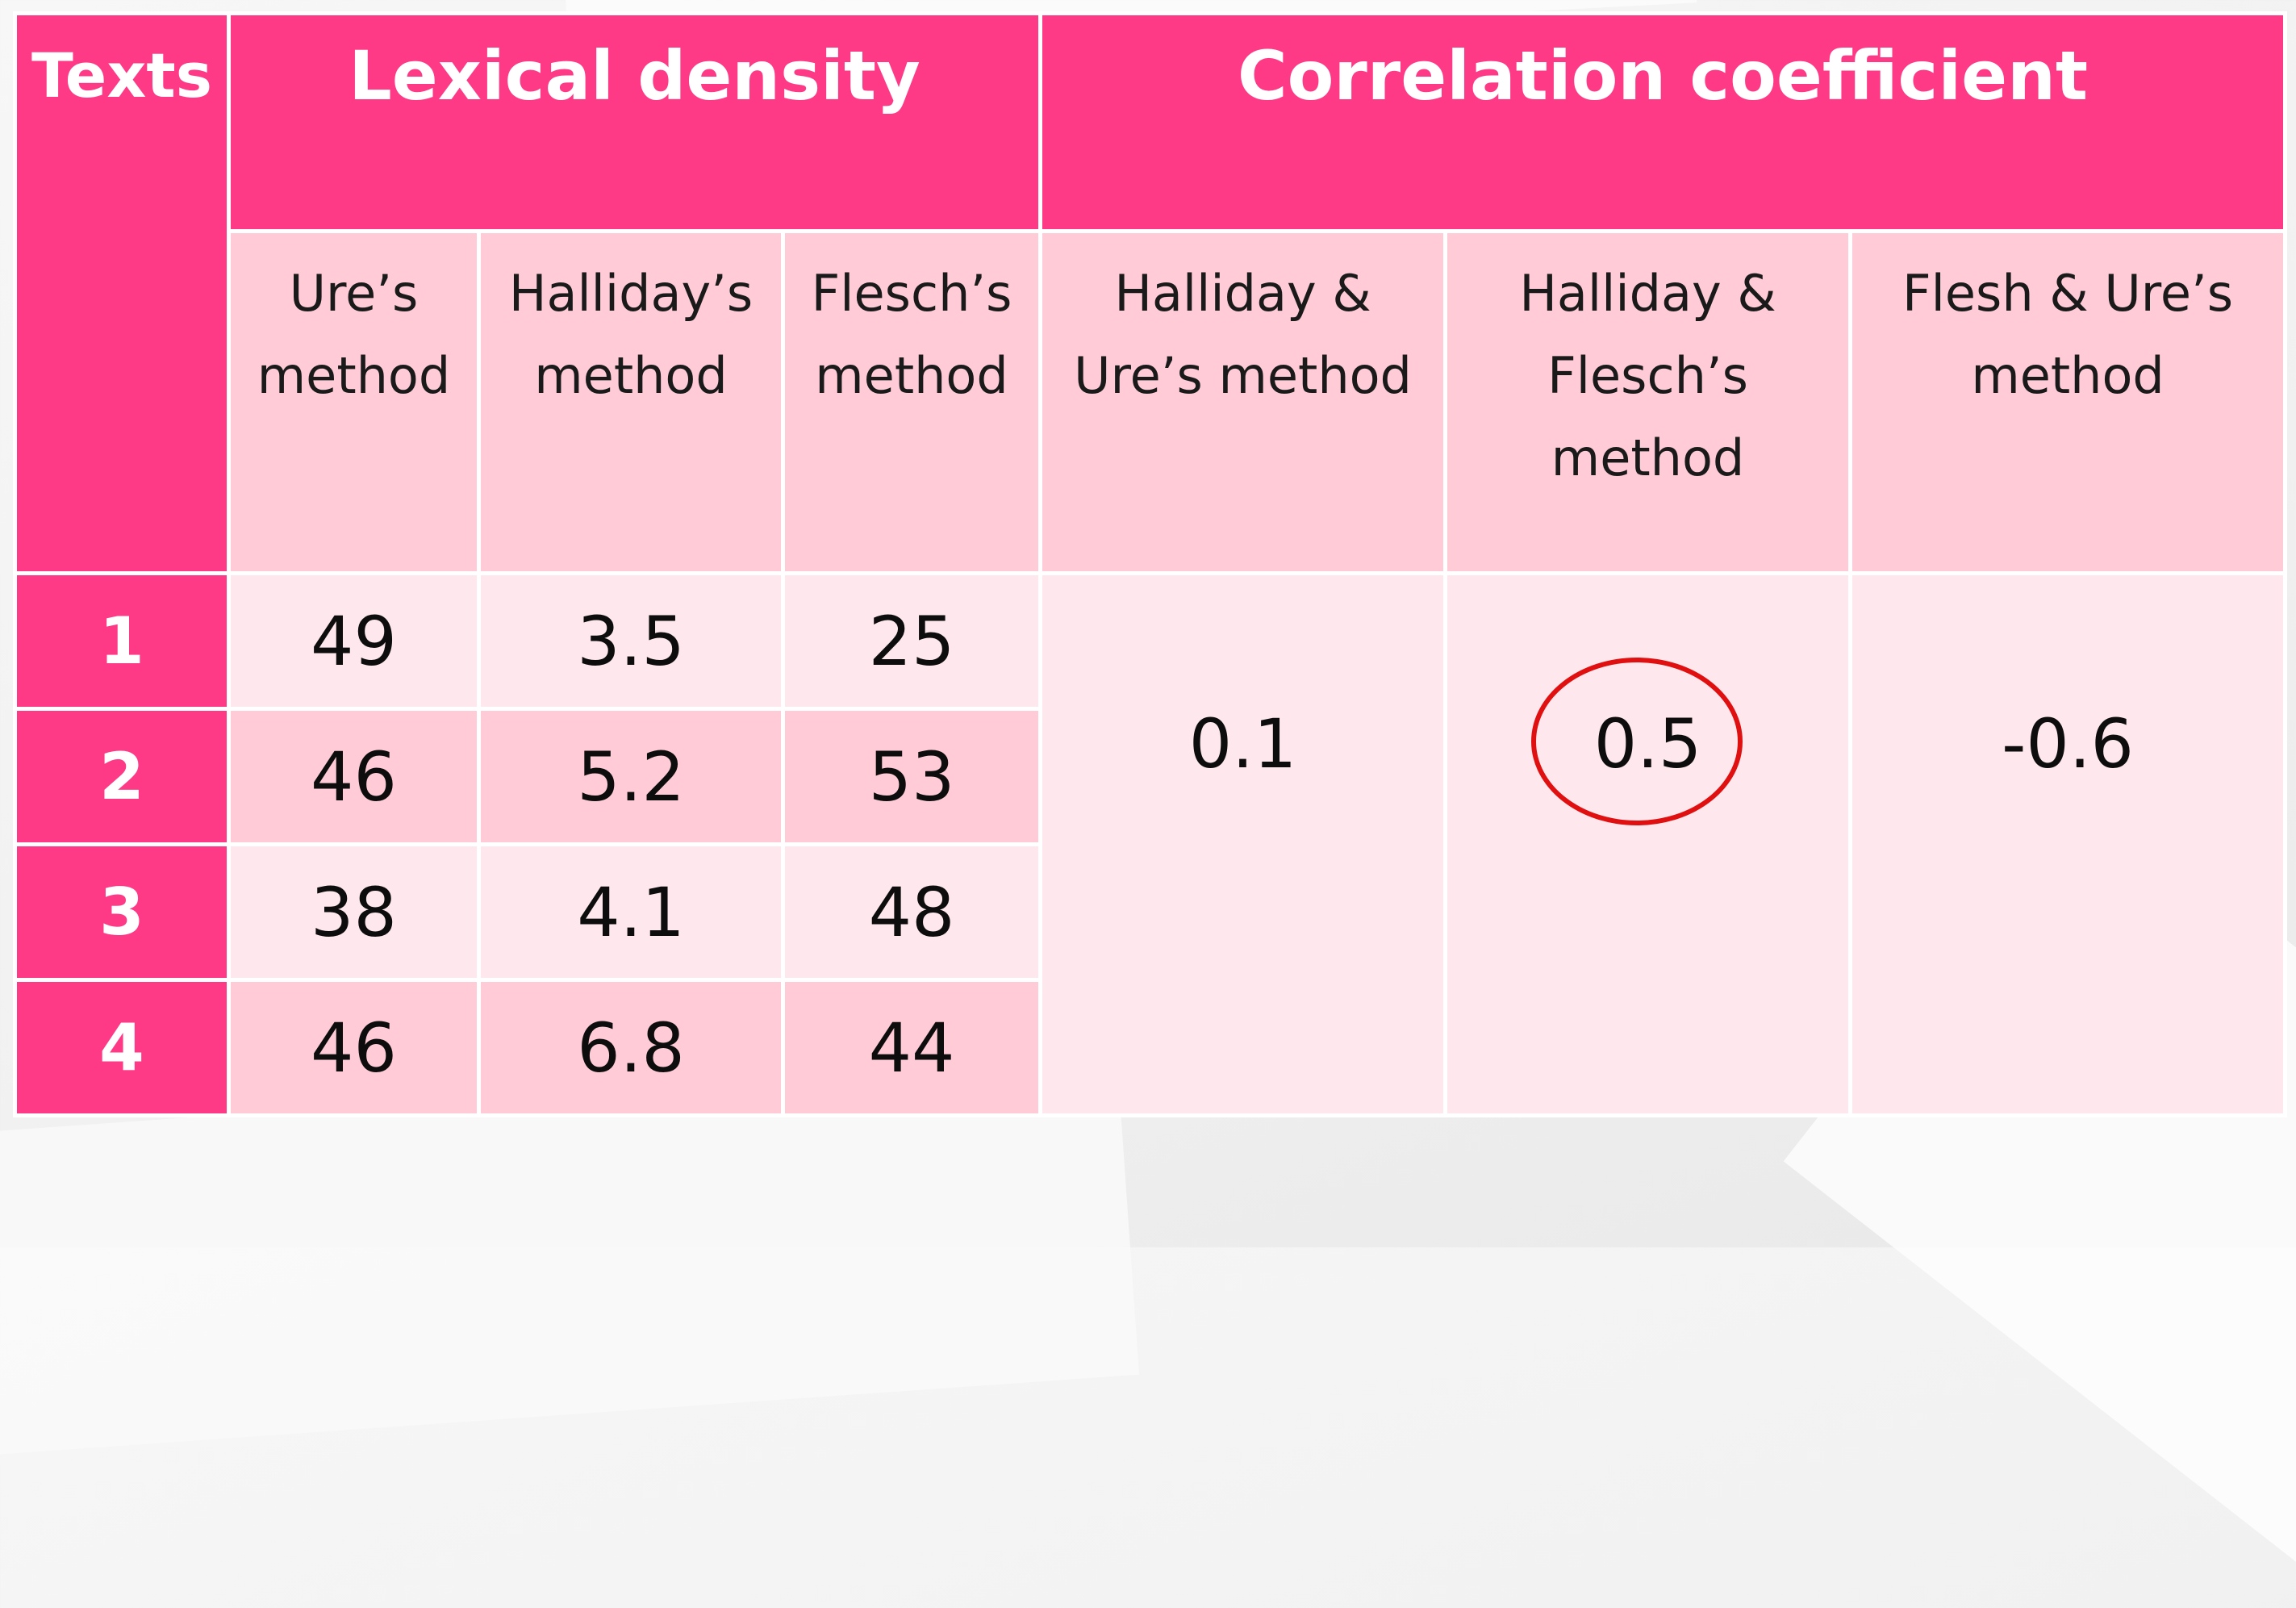 The width and height of the screenshot is (2296, 1608). Describe the element at coordinates (122, 912) in the screenshot. I see `text-number: 3` at that location.